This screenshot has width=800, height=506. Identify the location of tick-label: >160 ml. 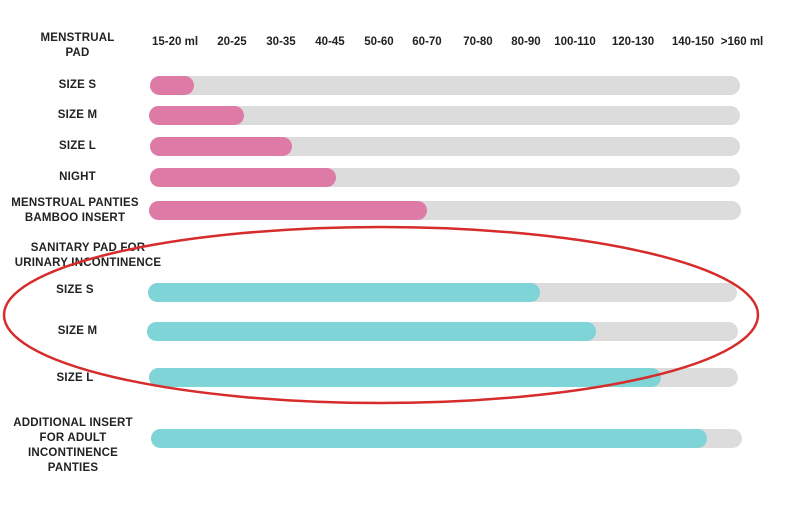
(742, 42).